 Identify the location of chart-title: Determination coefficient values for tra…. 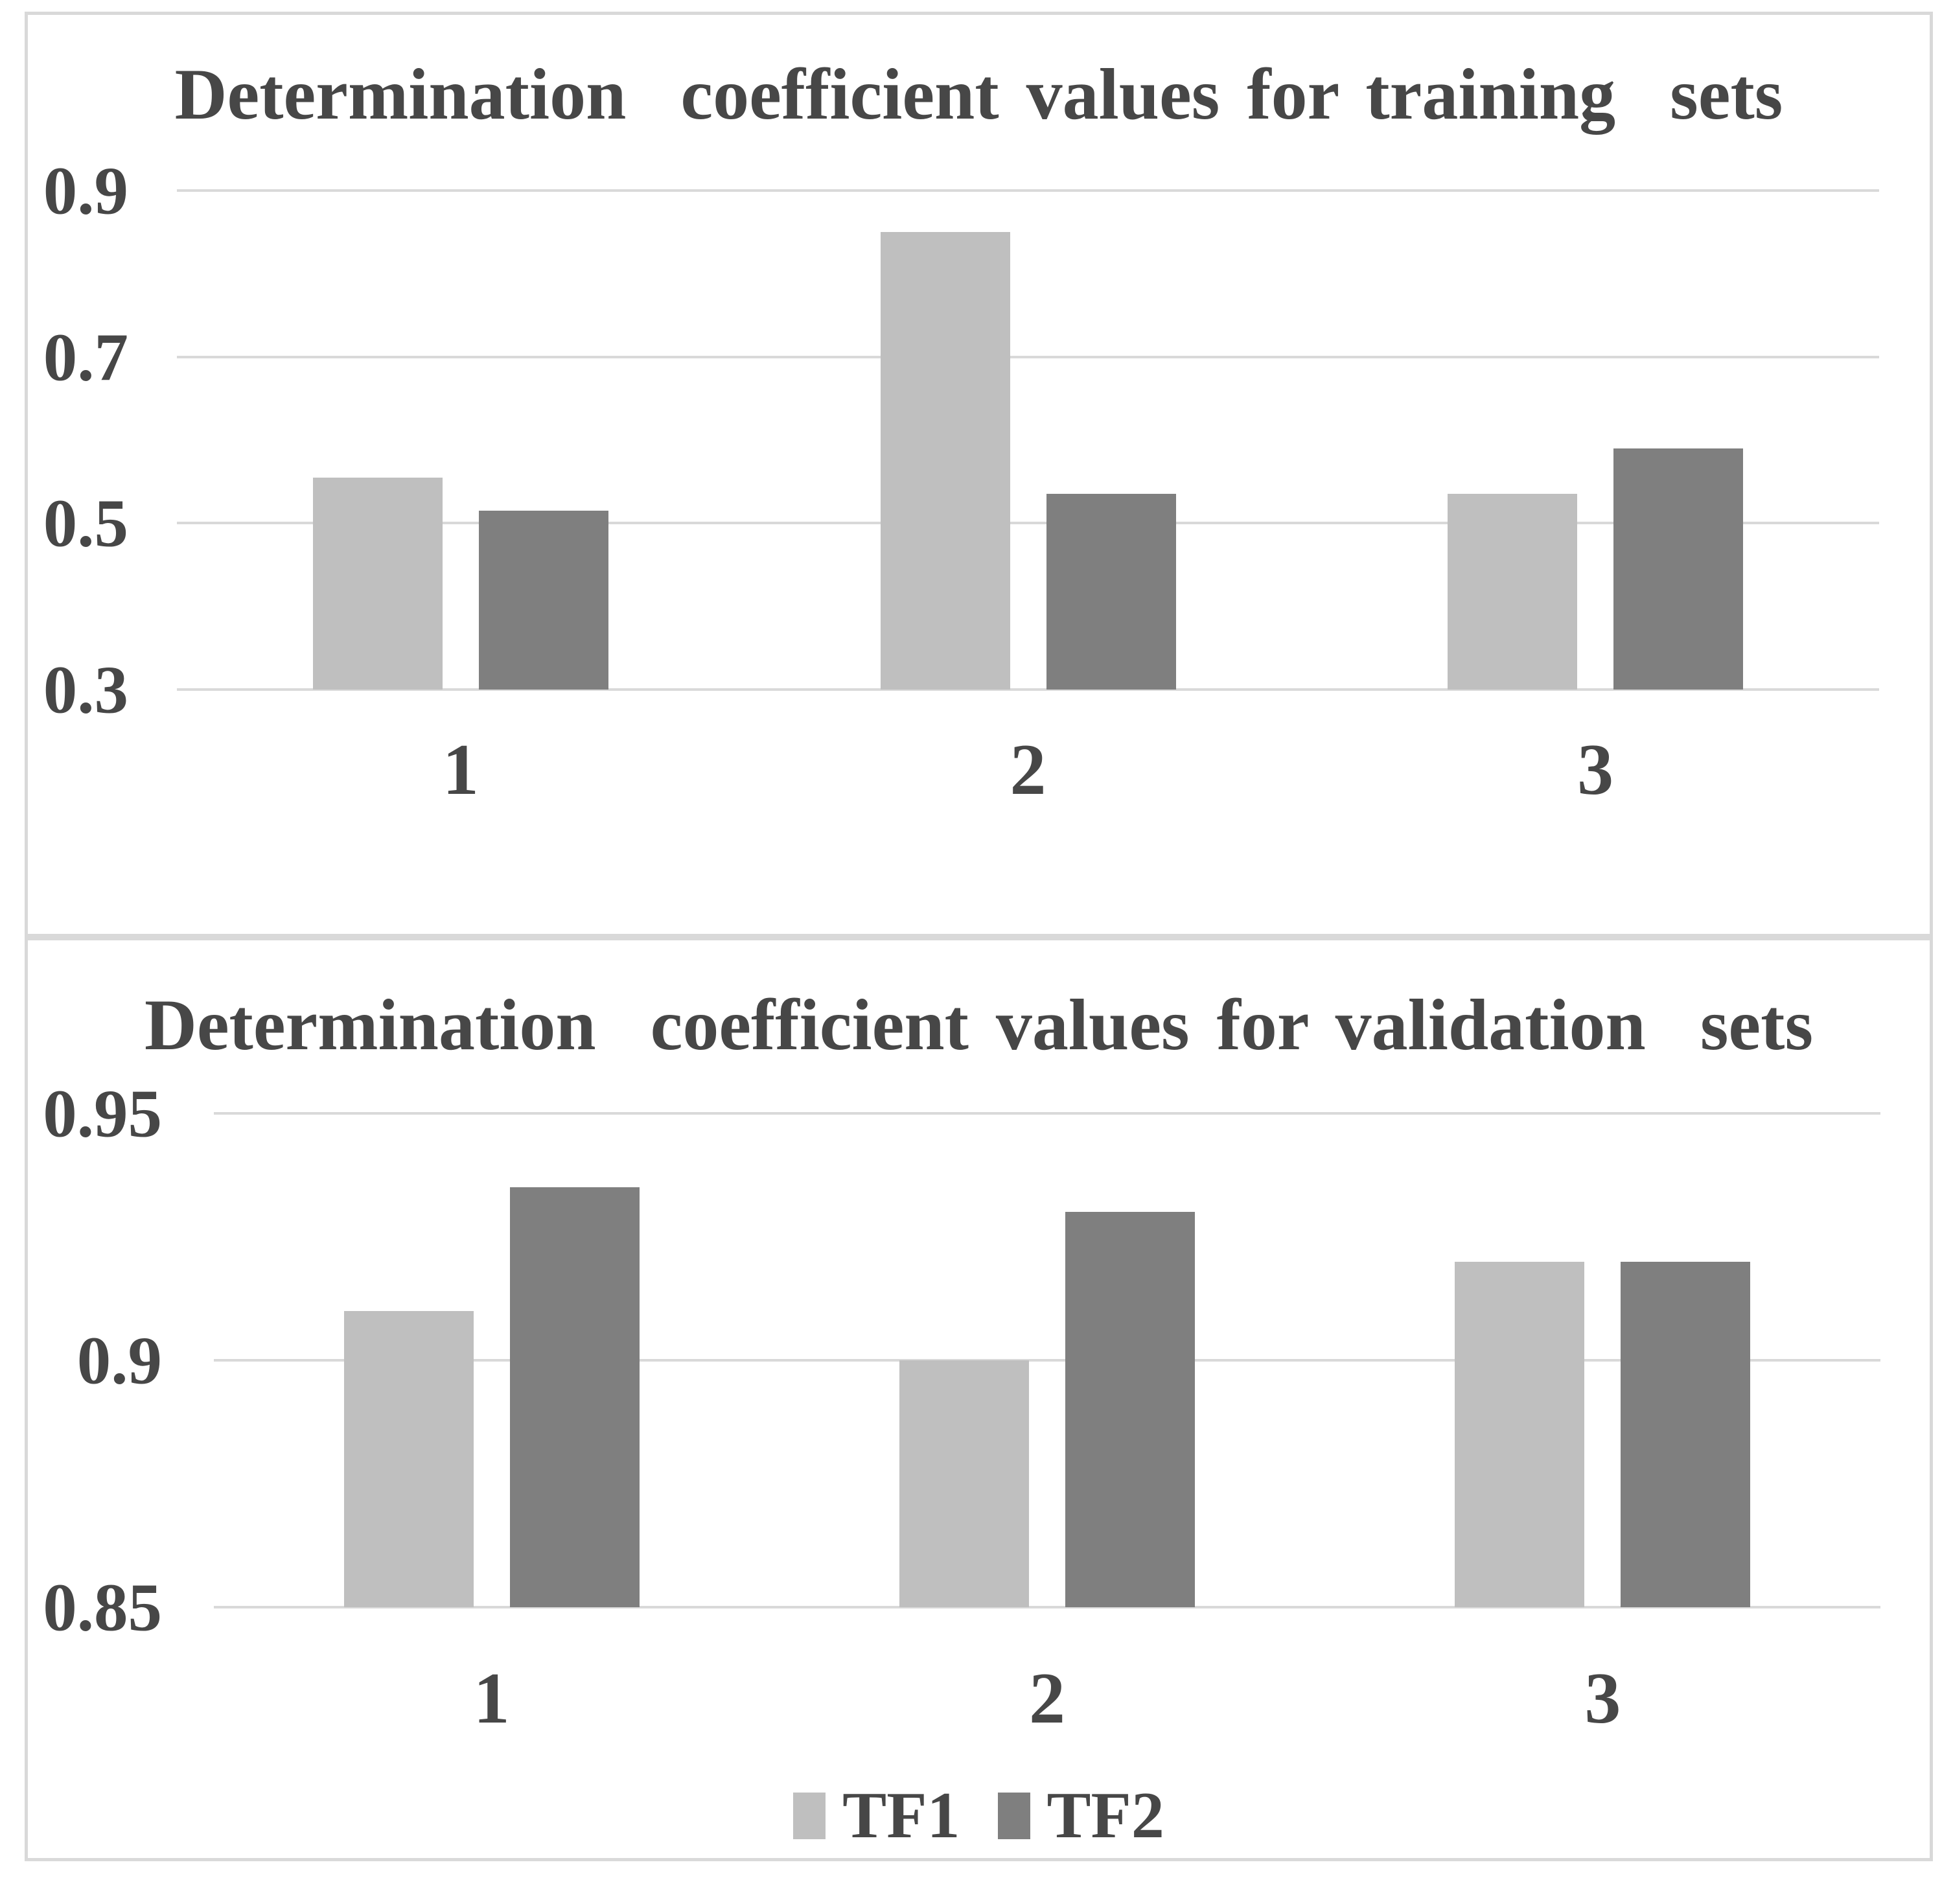
(978, 94).